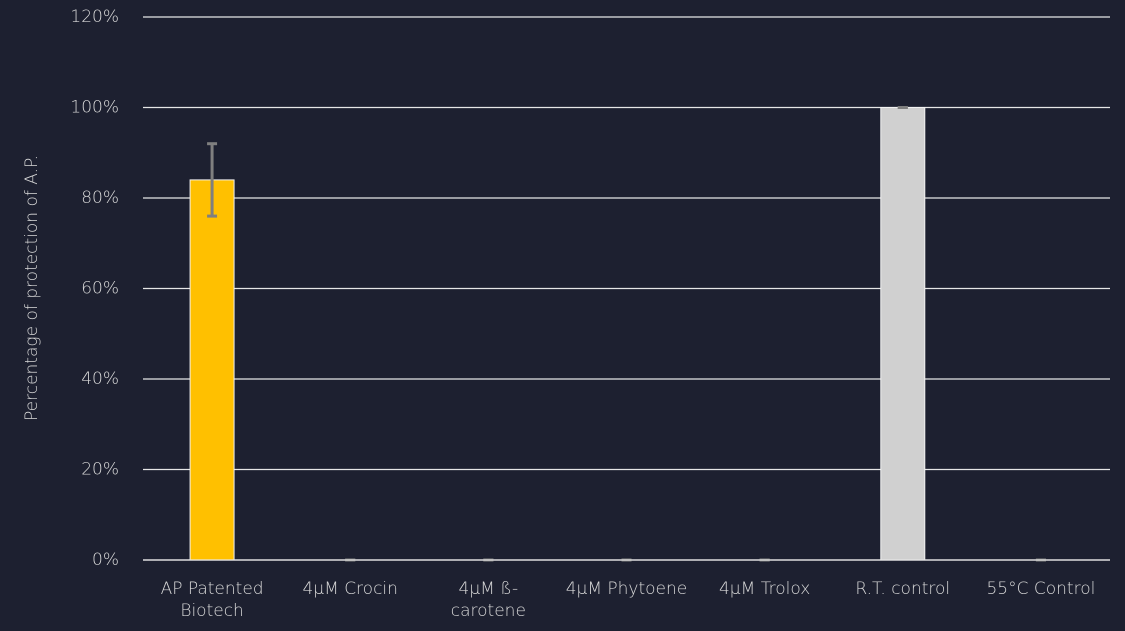 Image resolution: width=1125 pixels, height=631 pixels. What do you see at coordinates (100, 470) in the screenshot?
I see `y-tick-label: 20%` at bounding box center [100, 470].